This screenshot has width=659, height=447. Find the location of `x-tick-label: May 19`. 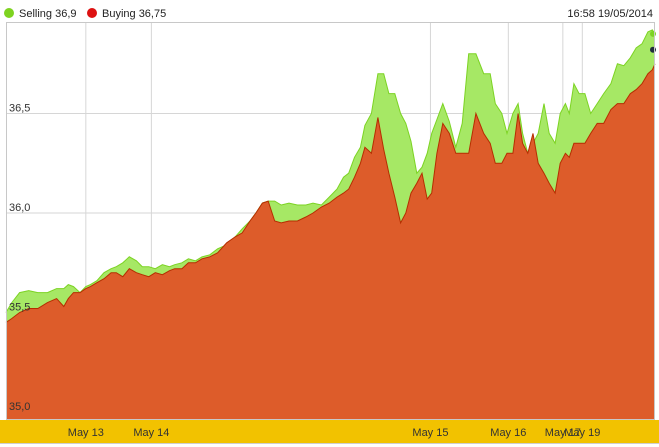

x-tick-label: May 19 is located at coordinates (582, 433).